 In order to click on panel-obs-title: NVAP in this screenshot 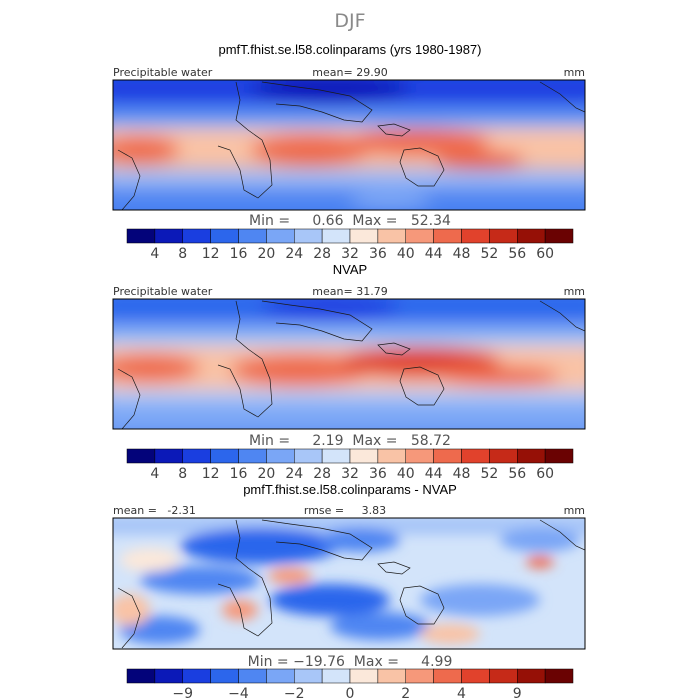, I will do `click(350, 269)`.